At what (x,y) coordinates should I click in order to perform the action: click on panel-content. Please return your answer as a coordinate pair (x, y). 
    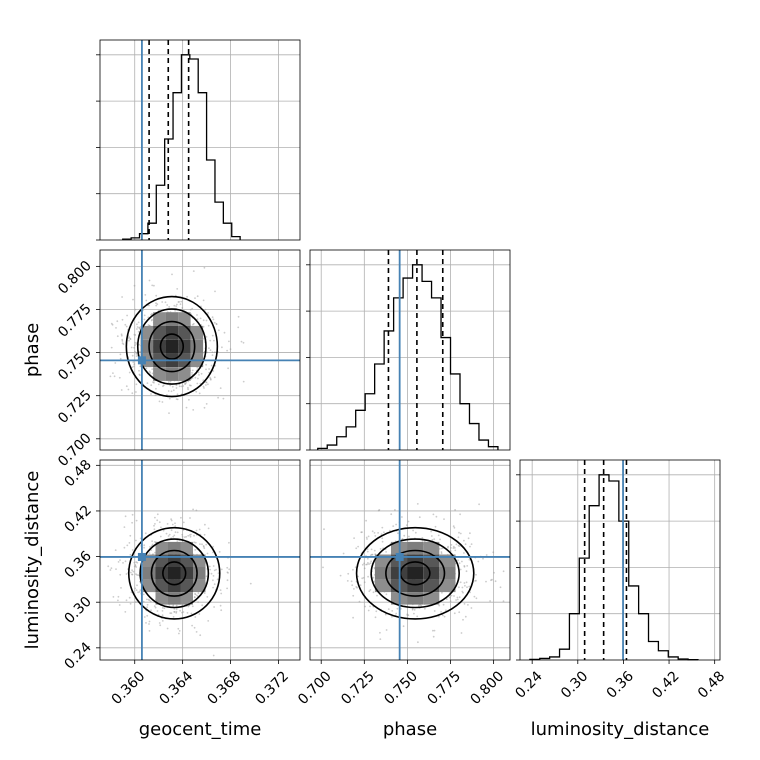
    Looking at the image, I should click on (410, 560).